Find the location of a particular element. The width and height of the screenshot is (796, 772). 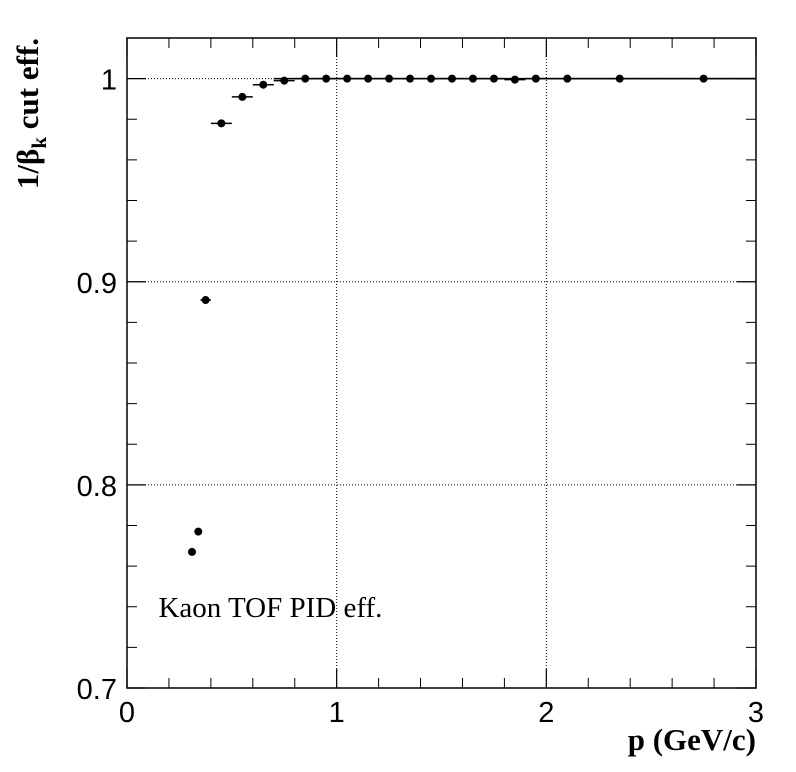

y-axis-title-suffix: cut eff. is located at coordinates (27, 87).